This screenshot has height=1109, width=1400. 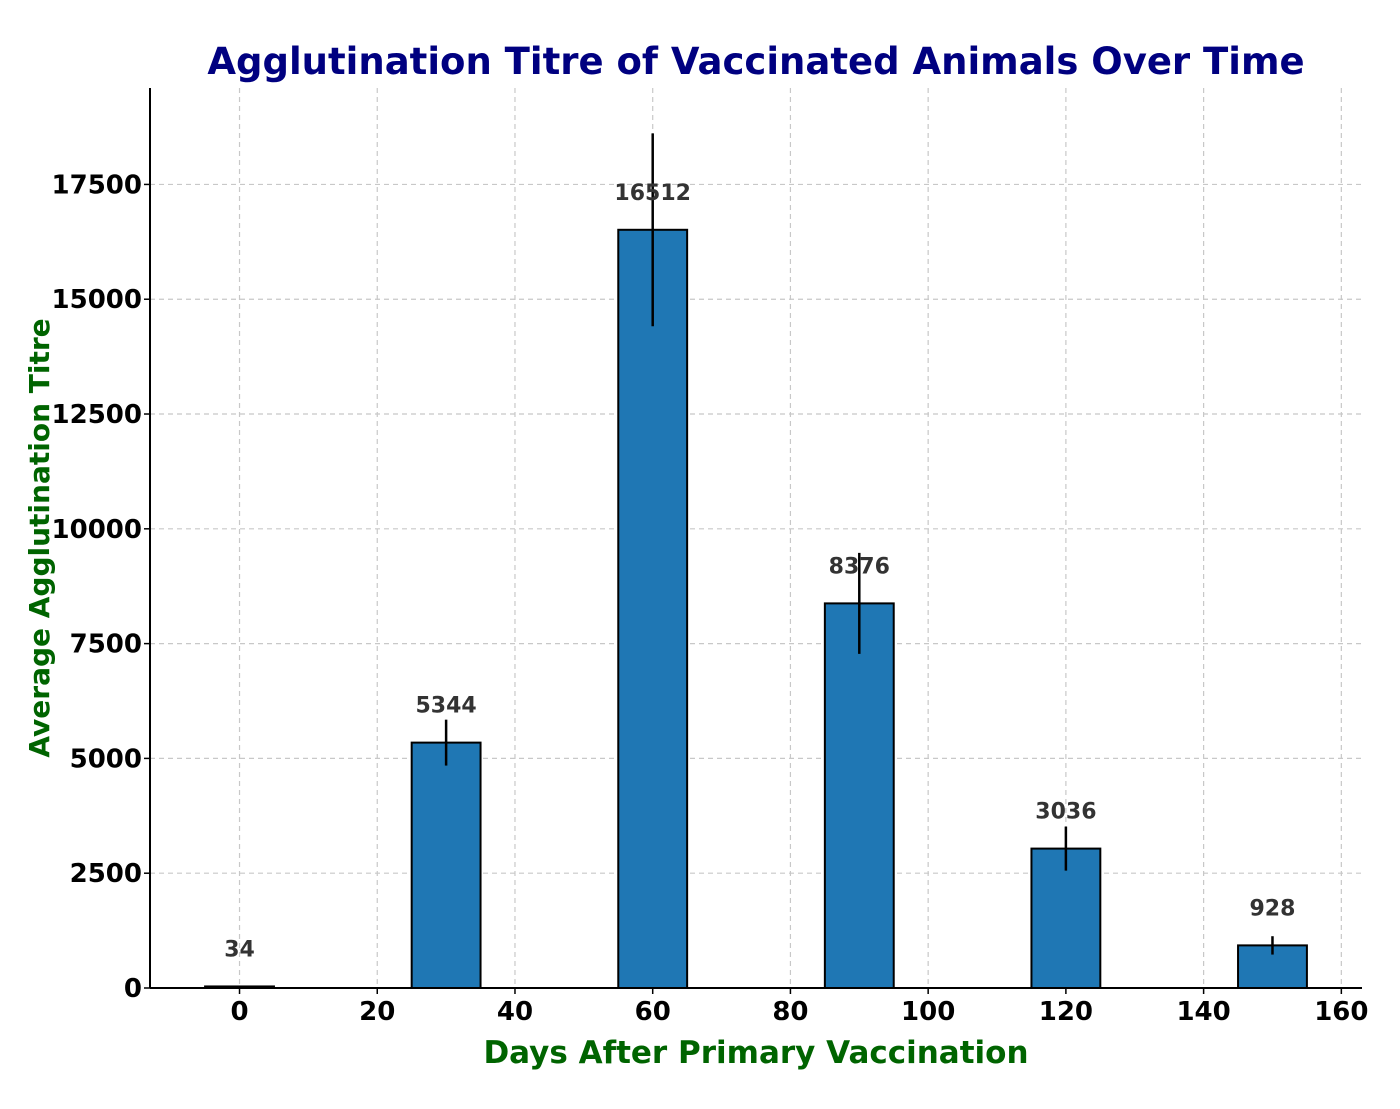 I want to click on x-tick-label: 140, so click(x=1203, y=1012).